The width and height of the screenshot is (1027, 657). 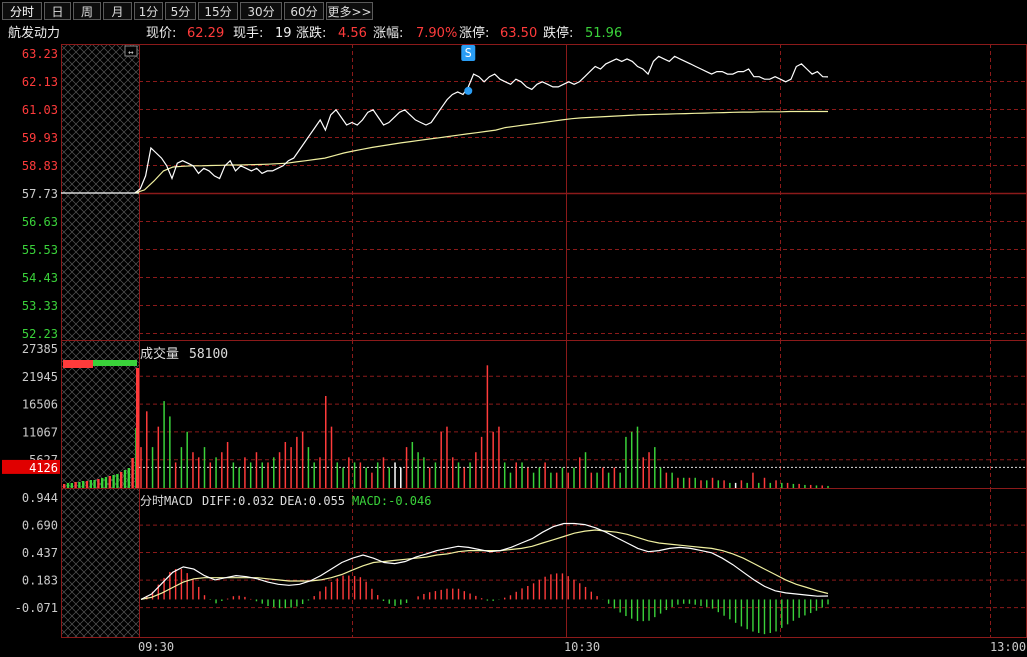 I want to click on open-auction-bar, so click(x=137, y=428).